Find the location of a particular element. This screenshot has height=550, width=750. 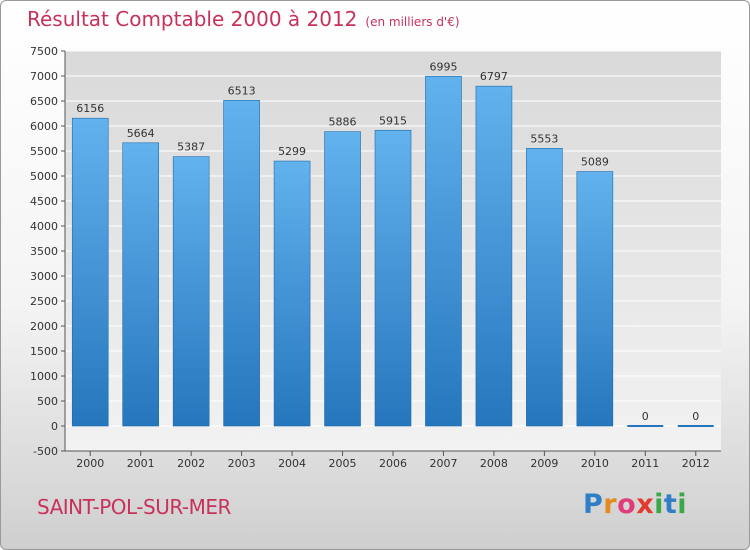

logo-letter: t is located at coordinates (670, 504).